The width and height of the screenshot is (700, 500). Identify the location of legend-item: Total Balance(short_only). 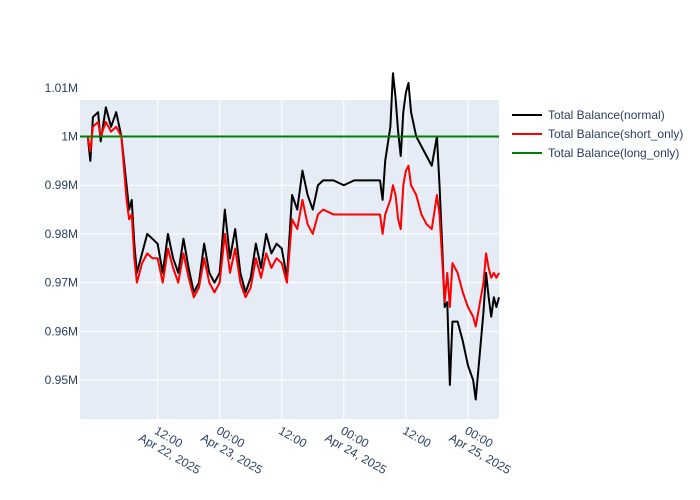
(597, 134).